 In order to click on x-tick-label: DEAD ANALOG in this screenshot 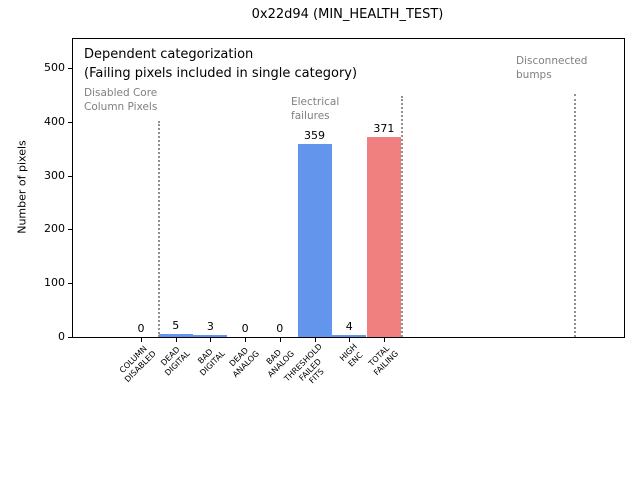, I will do `click(245, 362)`.